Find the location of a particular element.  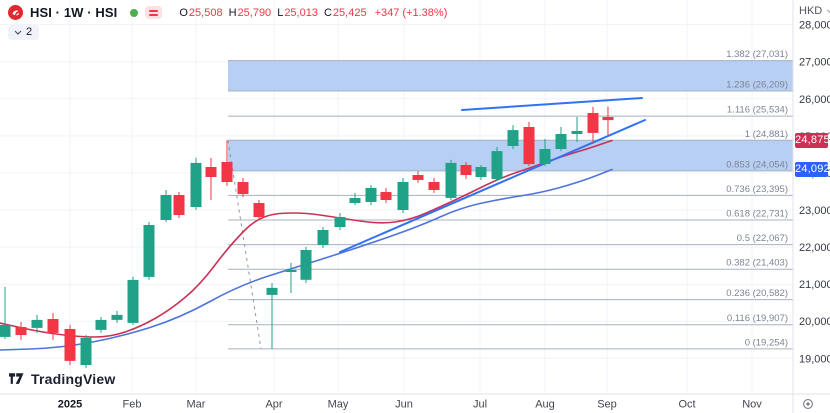

fib-level-label: 0.236 (20,582) is located at coordinates (757, 293).